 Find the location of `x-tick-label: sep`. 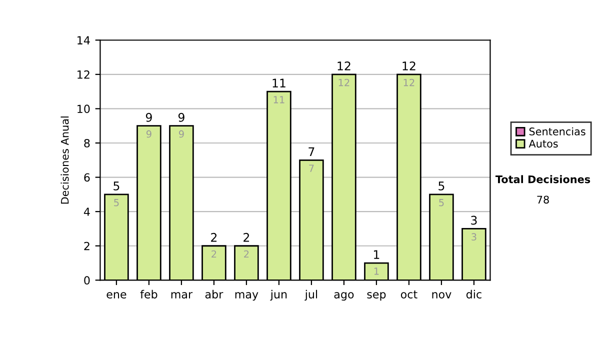

x-tick-label: sep is located at coordinates (376, 296).